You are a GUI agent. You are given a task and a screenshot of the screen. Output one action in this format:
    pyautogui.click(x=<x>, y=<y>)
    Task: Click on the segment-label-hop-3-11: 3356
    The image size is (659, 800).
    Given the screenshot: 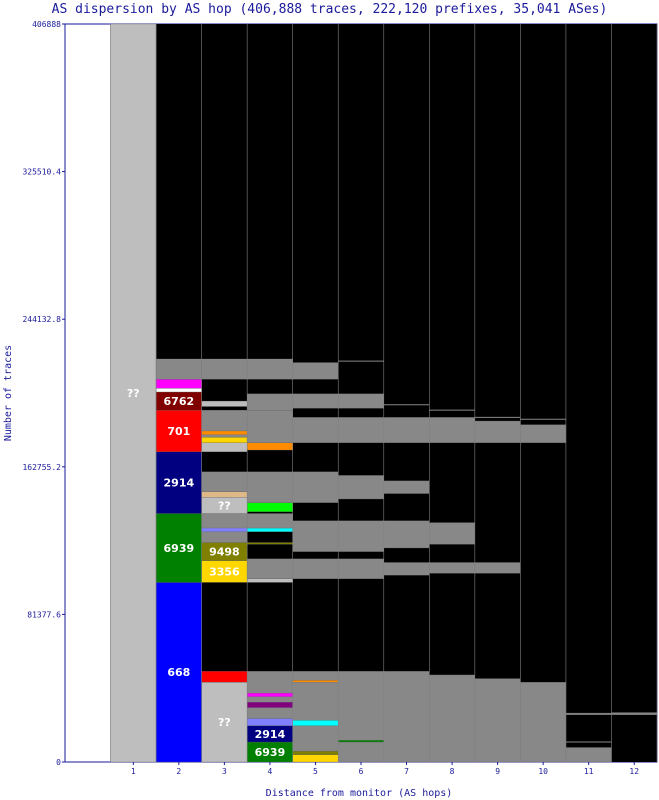 What is the action you would take?
    pyautogui.click(x=224, y=572)
    